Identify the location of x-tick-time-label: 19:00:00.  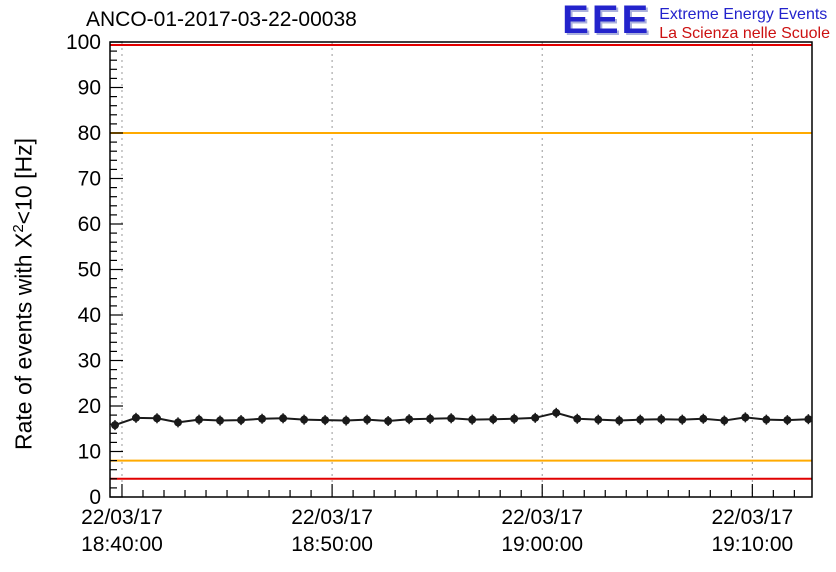
(542, 544).